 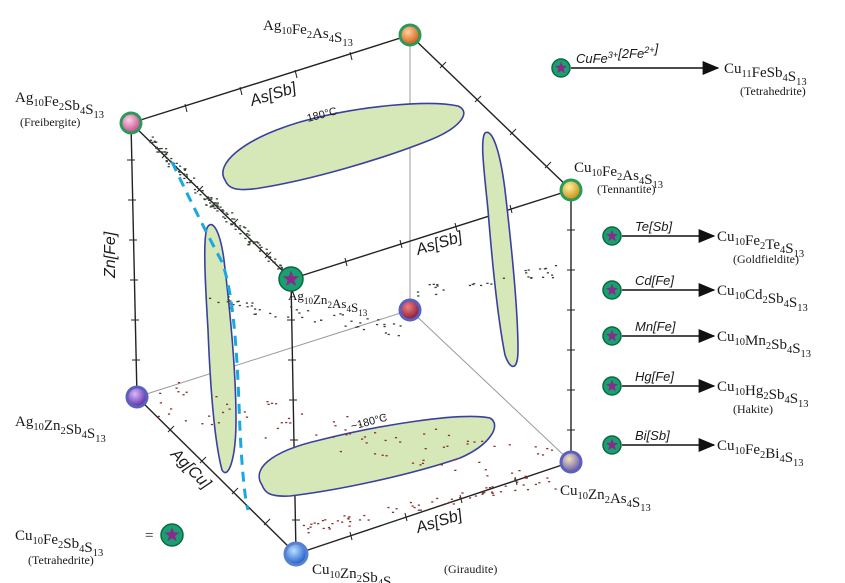 What do you see at coordinates (131, 123) in the screenshot?
I see `vertex-ag-fe-sb` at bounding box center [131, 123].